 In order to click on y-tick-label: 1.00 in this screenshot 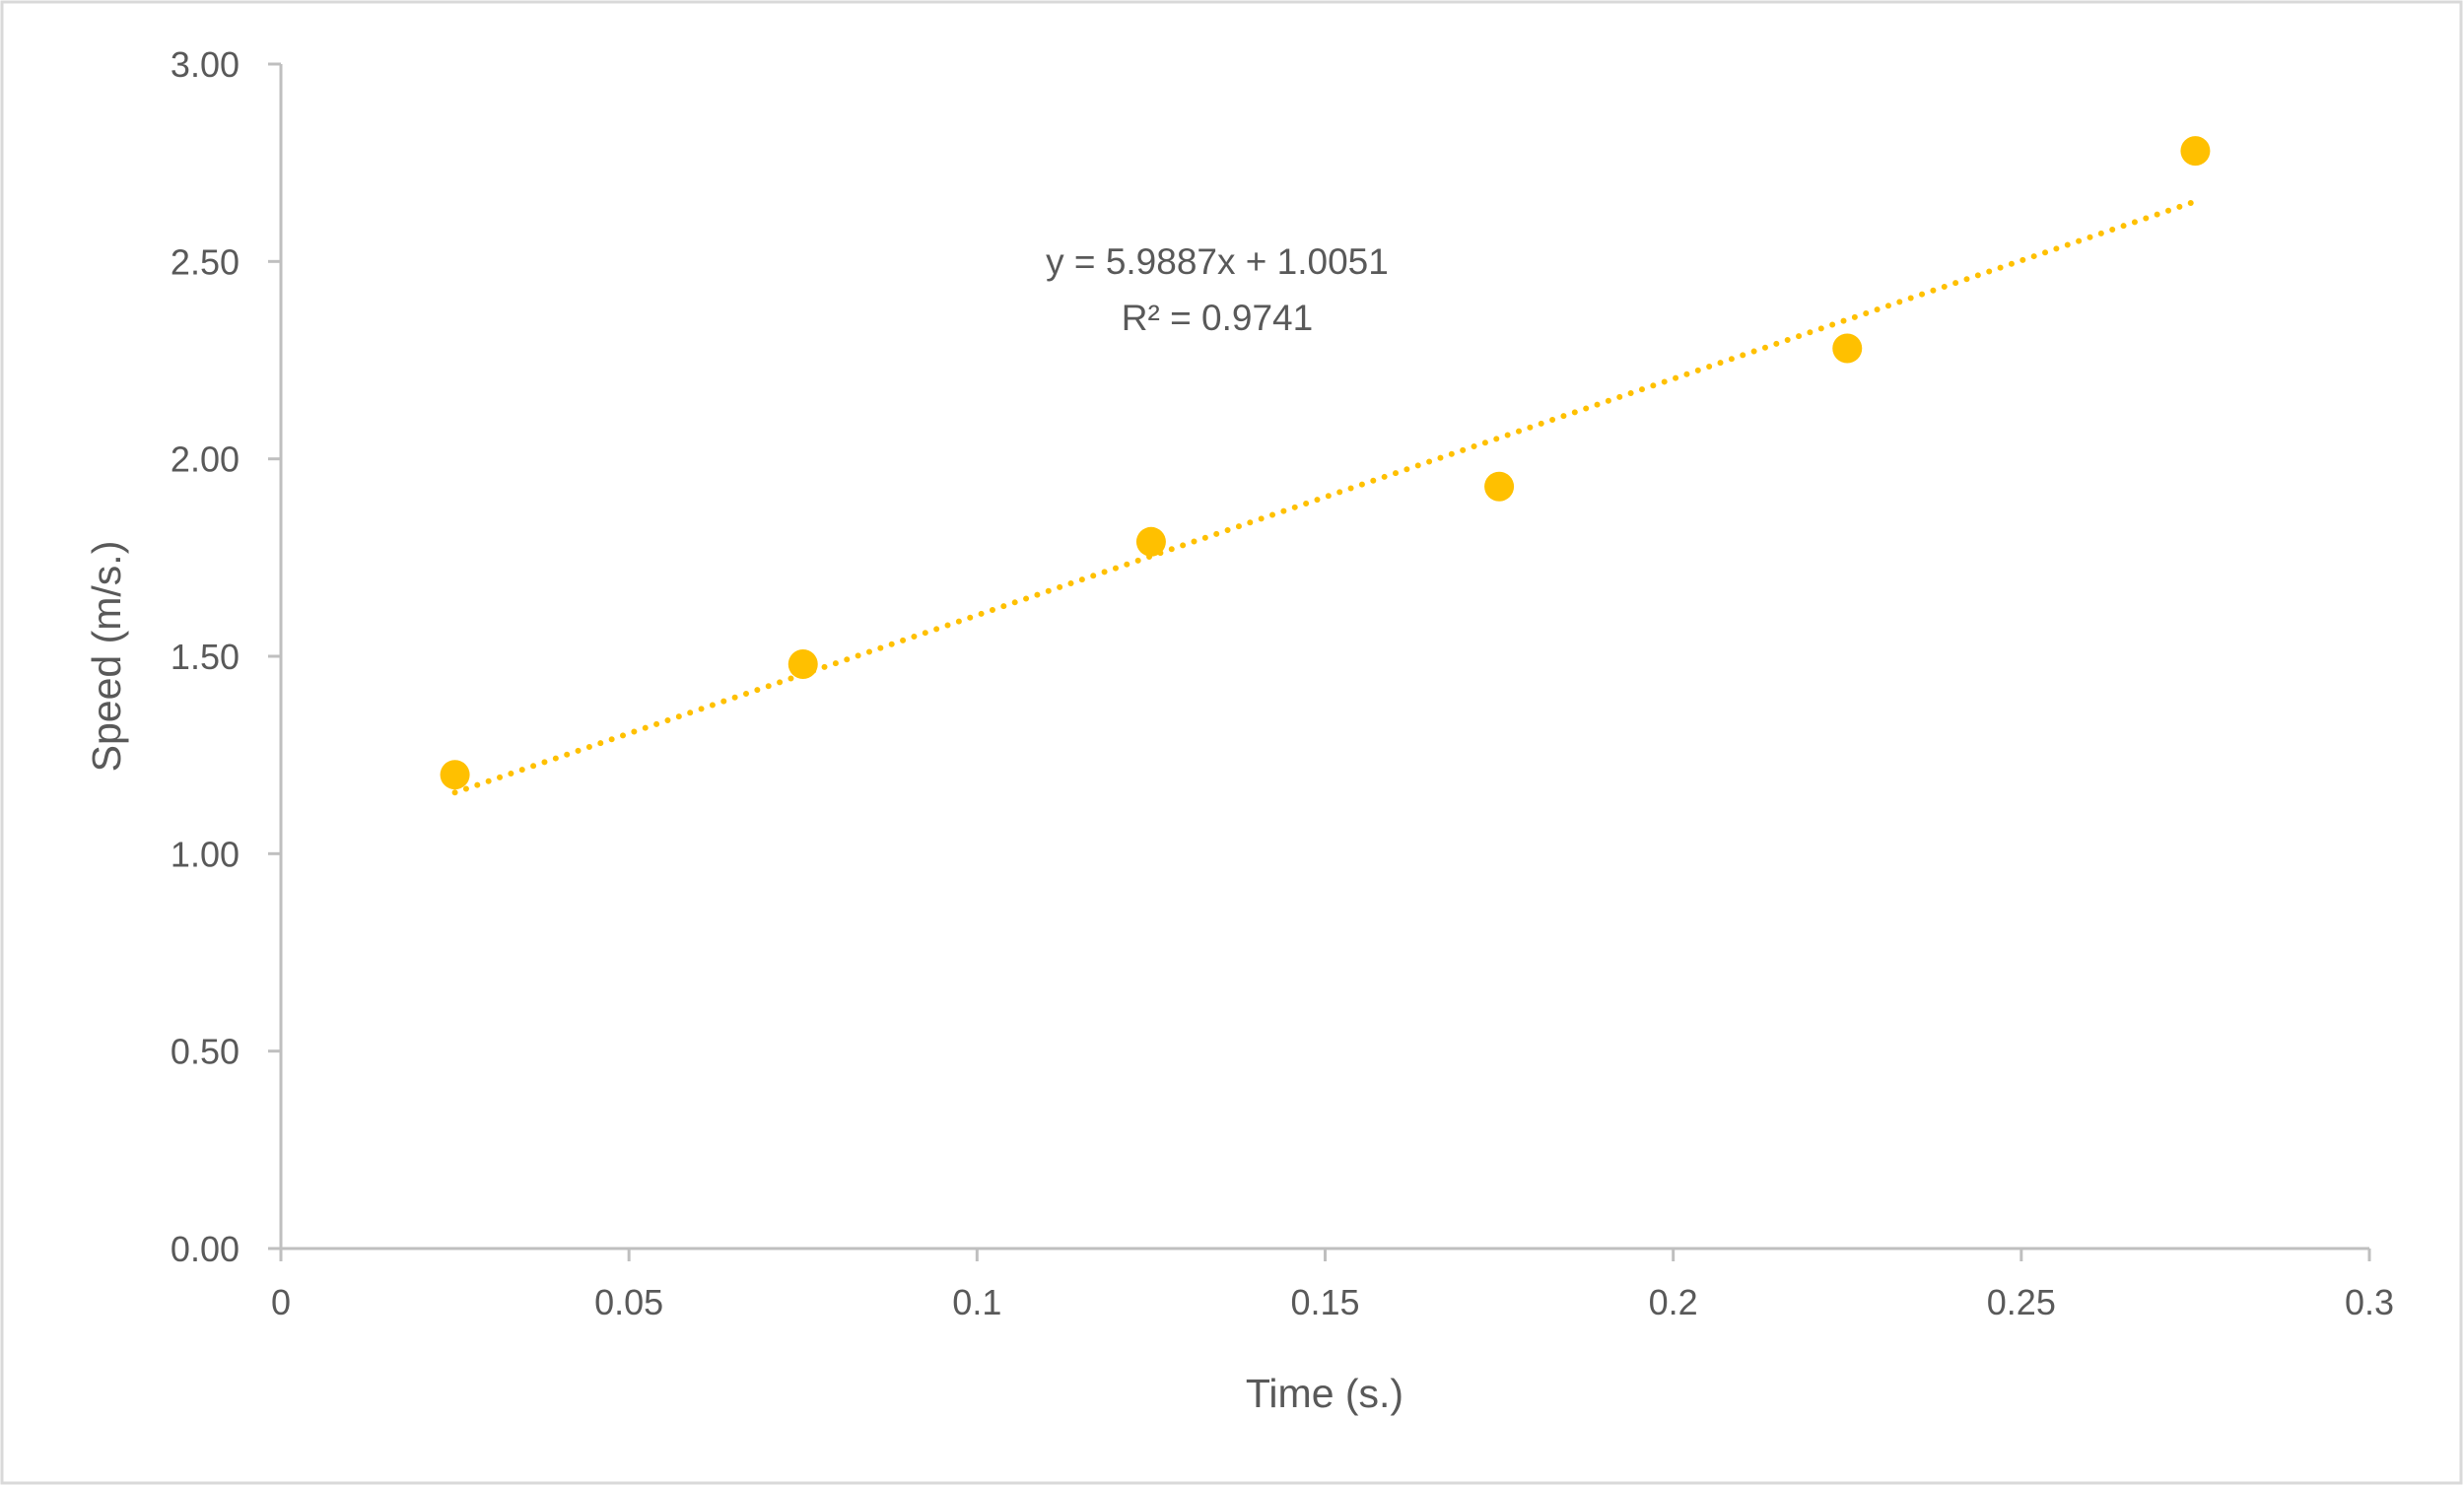, I will do `click(205, 854)`.